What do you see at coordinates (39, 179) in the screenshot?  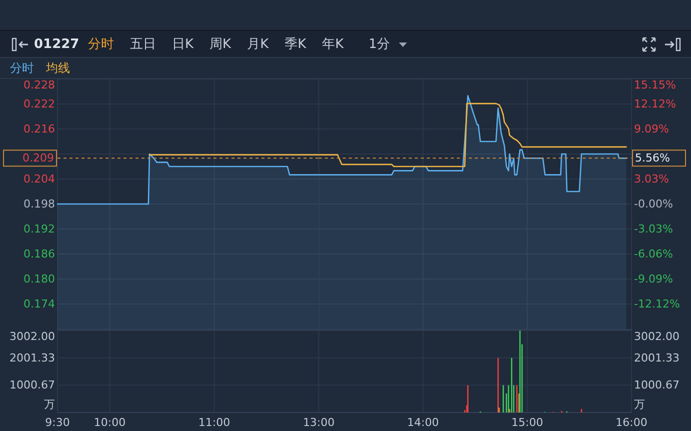 I see `y-tick-label: 0.204` at bounding box center [39, 179].